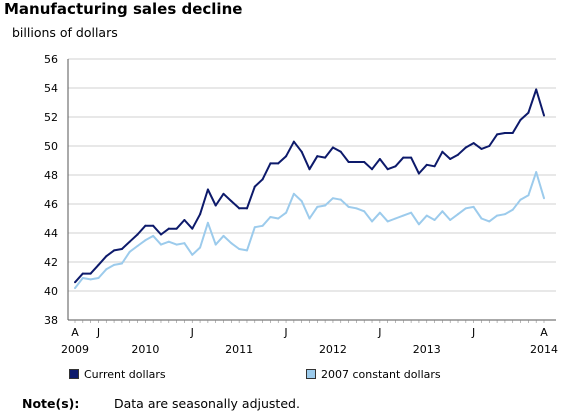 The width and height of the screenshot is (586, 415). What do you see at coordinates (51, 233) in the screenshot?
I see `y-tick-label-44: 44` at bounding box center [51, 233].